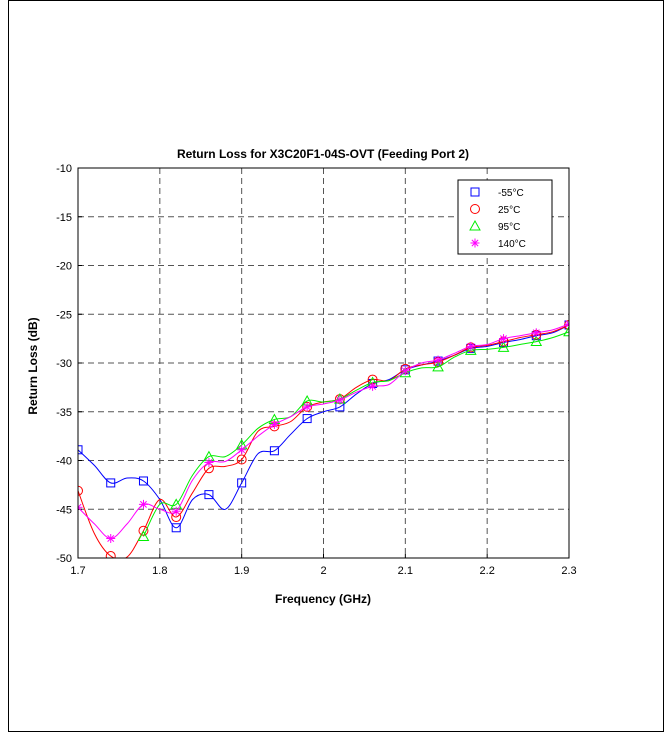  I want to click on x-tick-label: 1.9, so click(241, 571).